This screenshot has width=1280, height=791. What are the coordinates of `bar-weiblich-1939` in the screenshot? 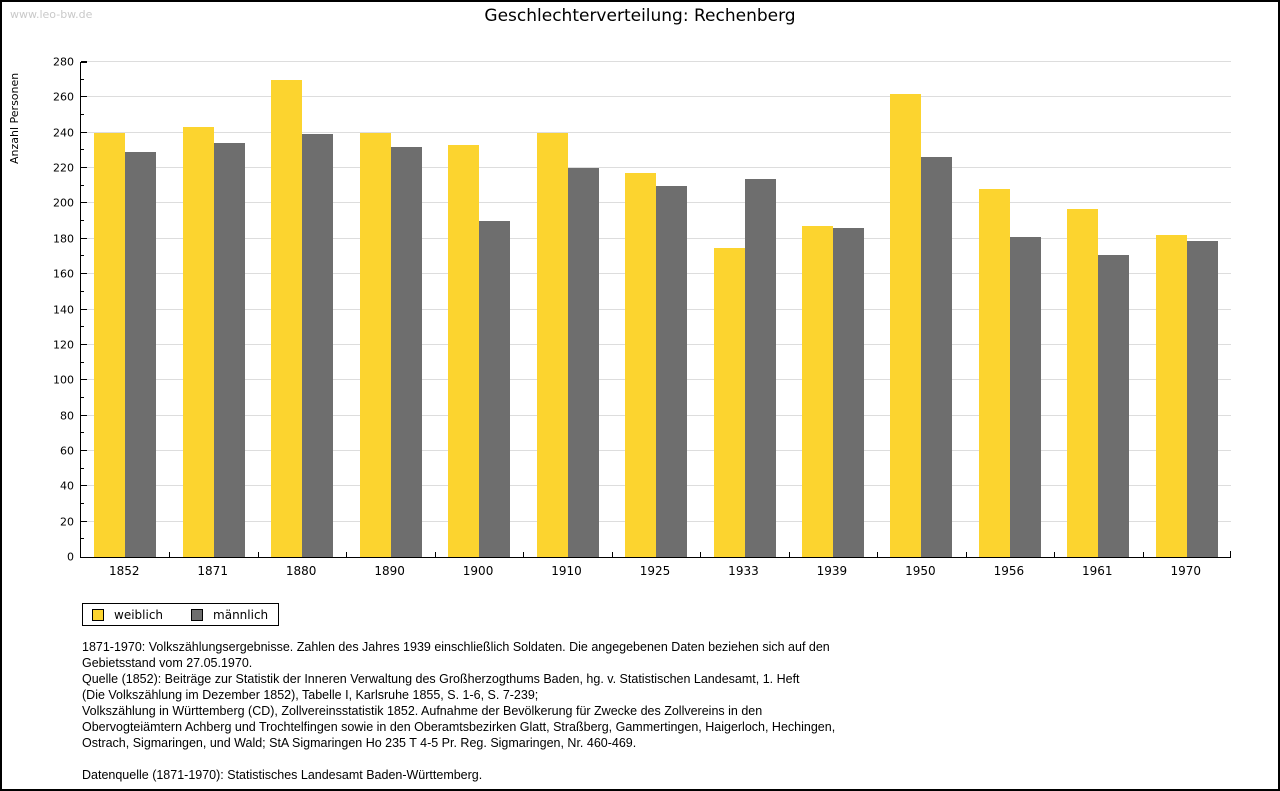 It's located at (817, 391).